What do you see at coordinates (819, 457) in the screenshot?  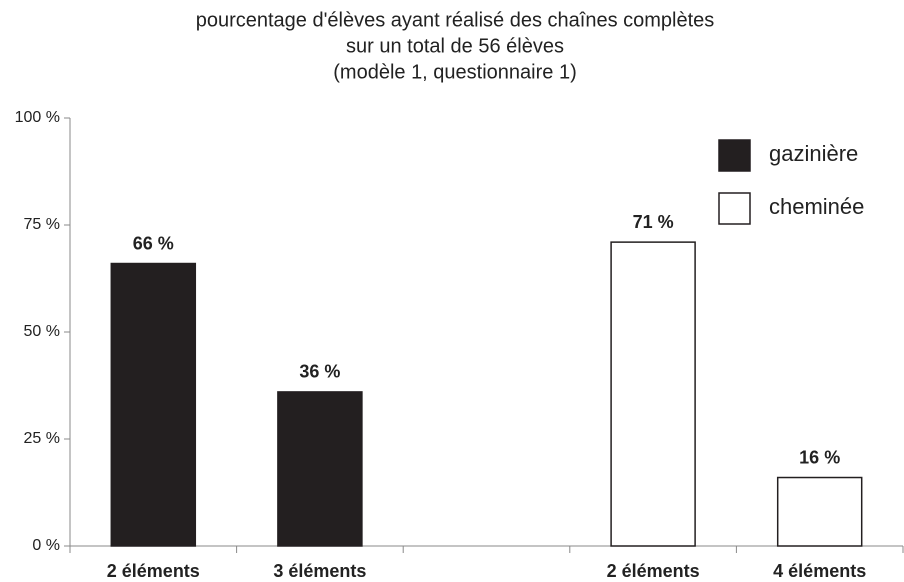 I see `value-label: 16 %` at bounding box center [819, 457].